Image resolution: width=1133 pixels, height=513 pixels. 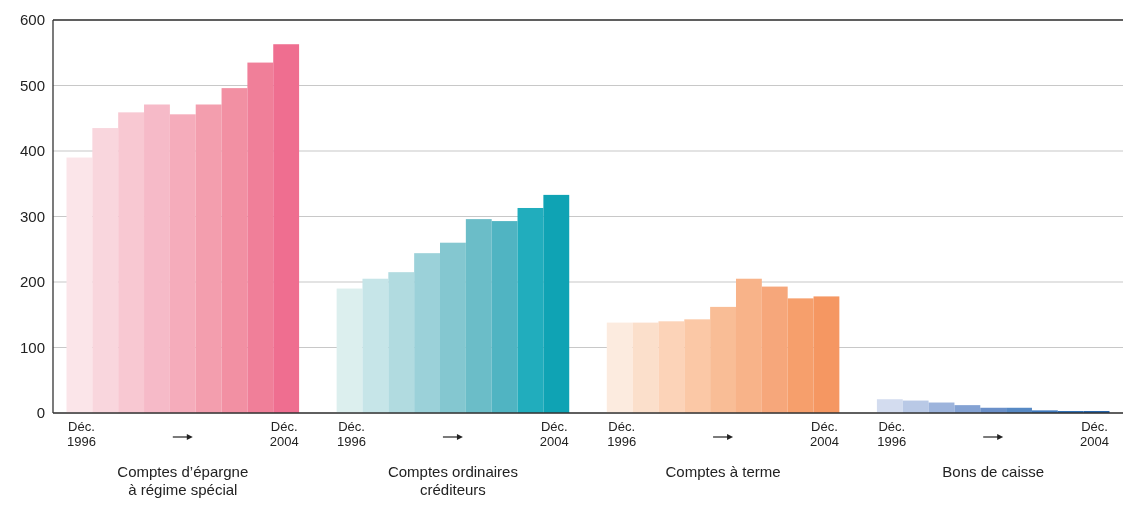 I want to click on y-tick-label: 600, so click(x=32, y=20).